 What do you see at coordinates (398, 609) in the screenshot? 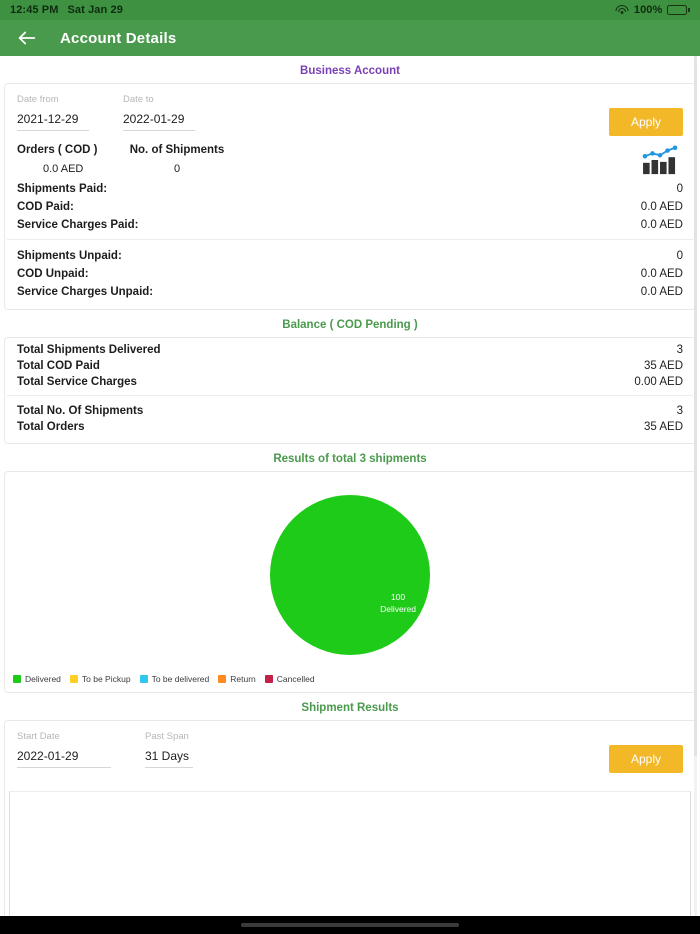
I see `pie-slice-name: Delivered` at bounding box center [398, 609].